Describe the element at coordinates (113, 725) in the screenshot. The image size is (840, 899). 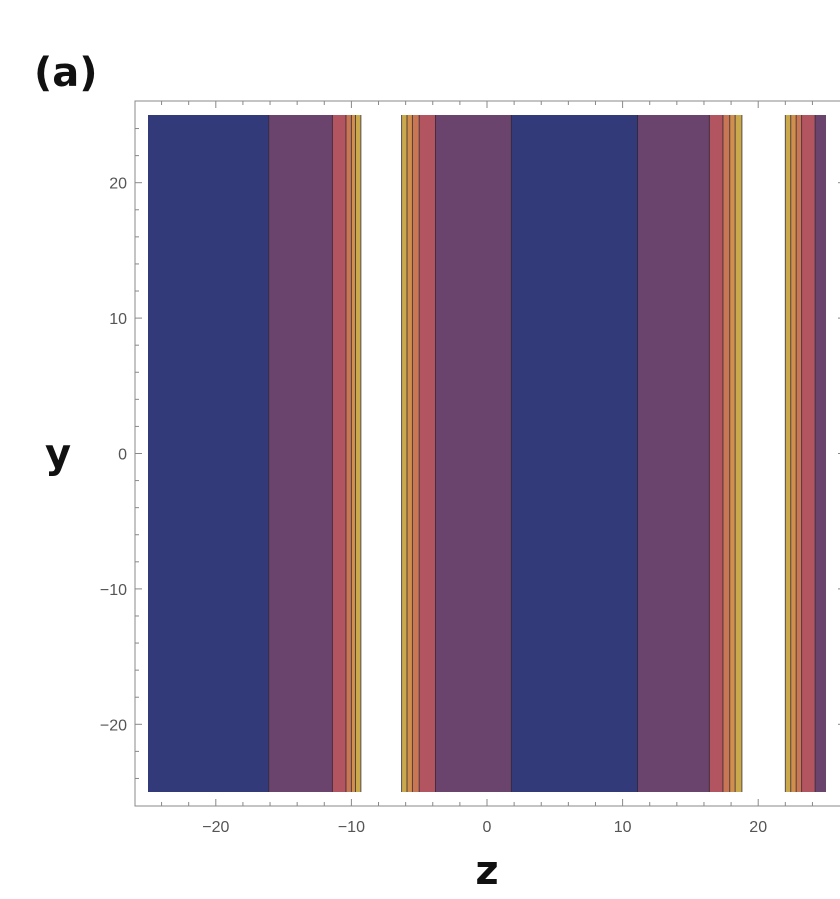
I see `y-tick-label: −20` at that location.